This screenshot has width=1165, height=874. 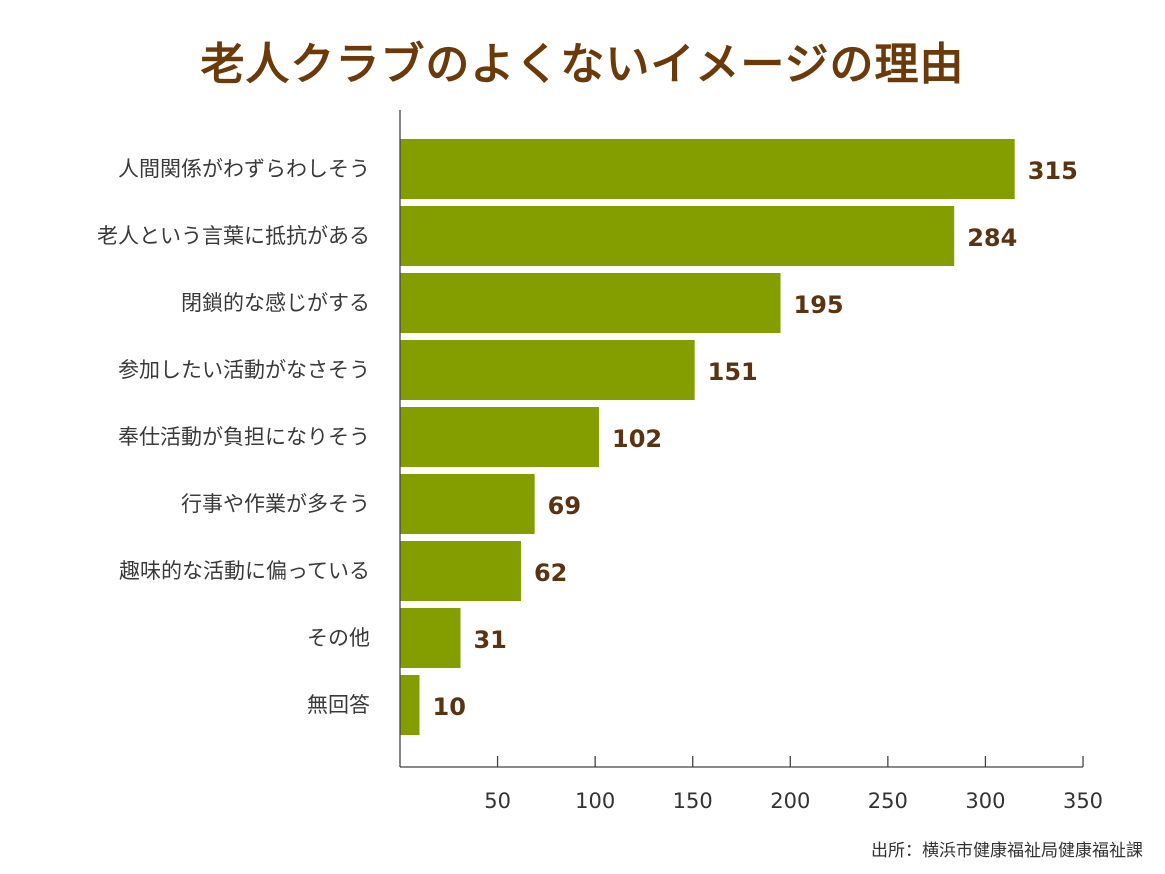 What do you see at coordinates (244, 370) in the screenshot?
I see `category-label: 参加したい活動がなさそう` at bounding box center [244, 370].